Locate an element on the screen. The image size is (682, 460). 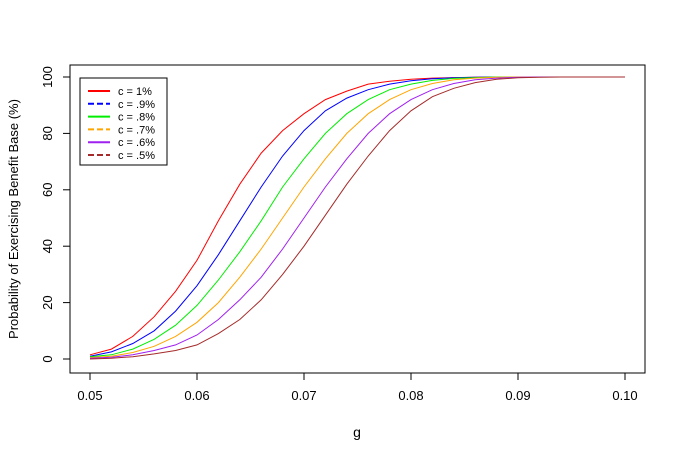
x-tick-label: 0.09 is located at coordinates (517, 395).